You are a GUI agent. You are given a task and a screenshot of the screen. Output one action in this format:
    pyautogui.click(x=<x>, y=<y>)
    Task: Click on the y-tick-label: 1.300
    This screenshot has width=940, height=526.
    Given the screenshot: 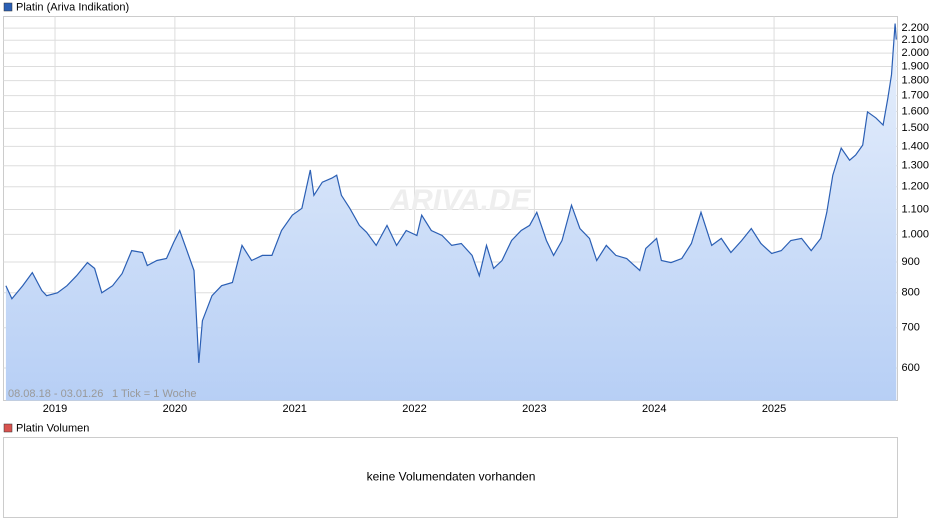 What is the action you would take?
    pyautogui.click(x=916, y=166)
    